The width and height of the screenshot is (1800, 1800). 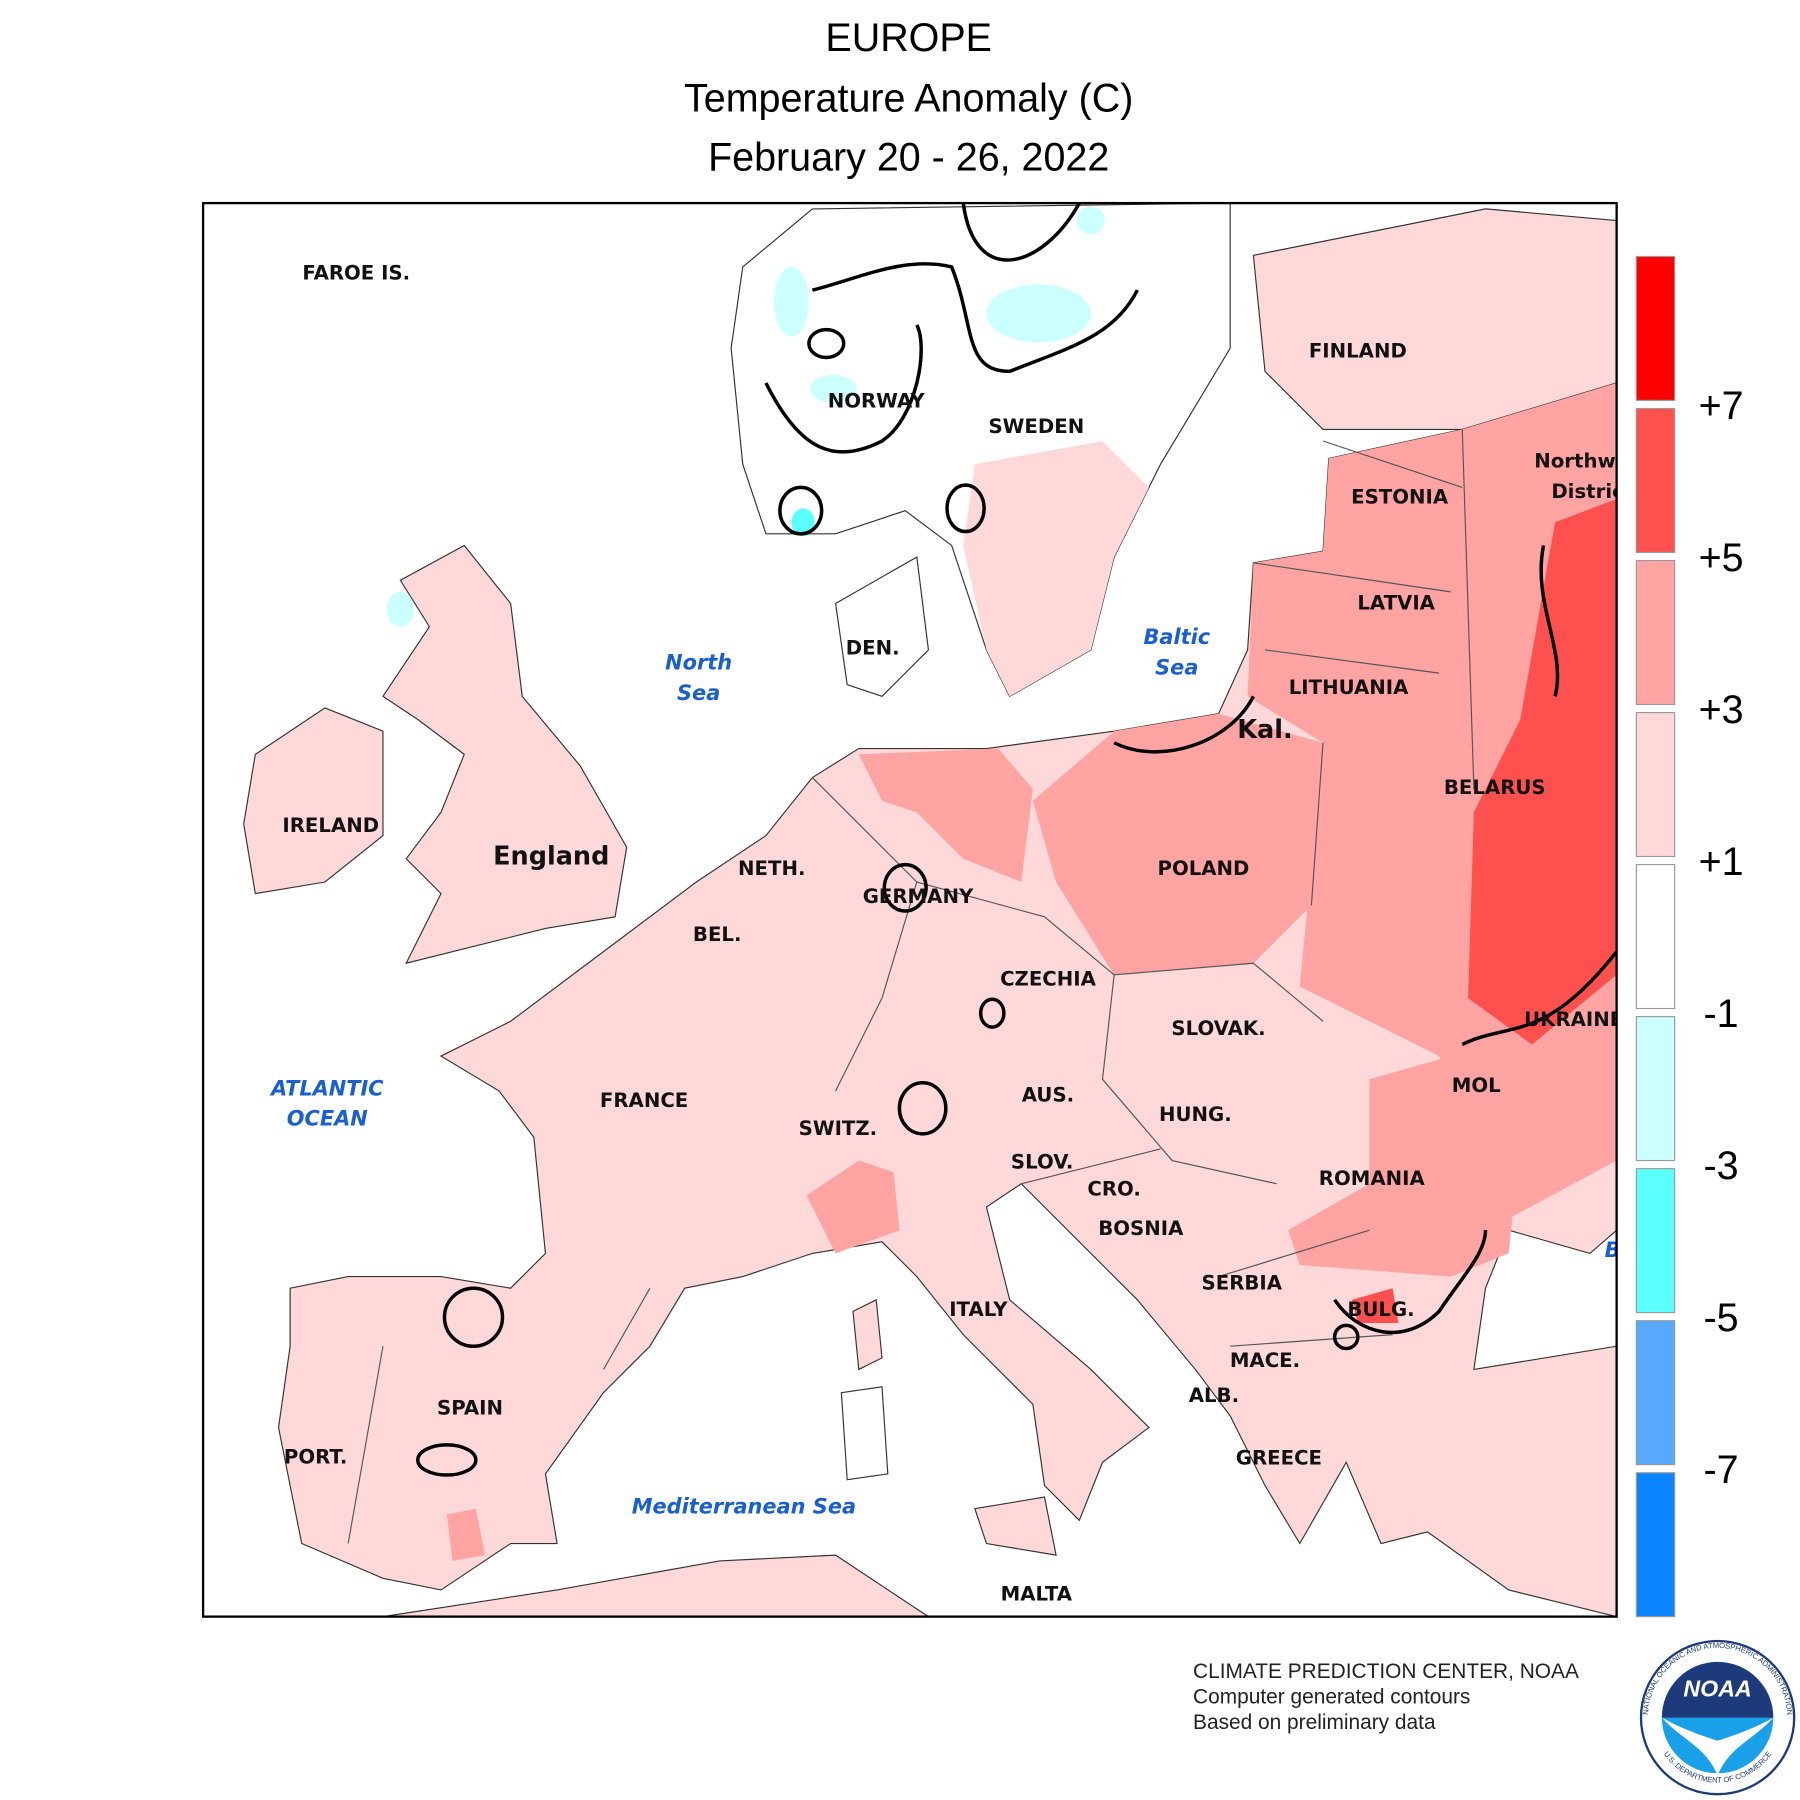 What do you see at coordinates (1056, 569) in the screenshot?
I see `sweden-south` at bounding box center [1056, 569].